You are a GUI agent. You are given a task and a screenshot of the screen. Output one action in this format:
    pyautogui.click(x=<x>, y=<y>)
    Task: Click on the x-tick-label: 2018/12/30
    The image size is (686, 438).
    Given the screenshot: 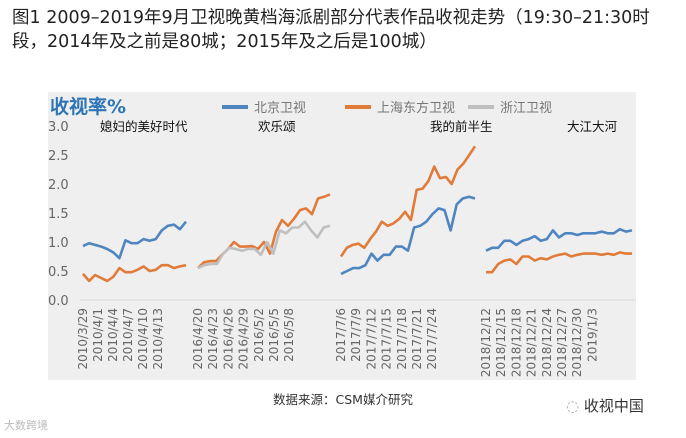 What is the action you would take?
    pyautogui.click(x=577, y=342)
    